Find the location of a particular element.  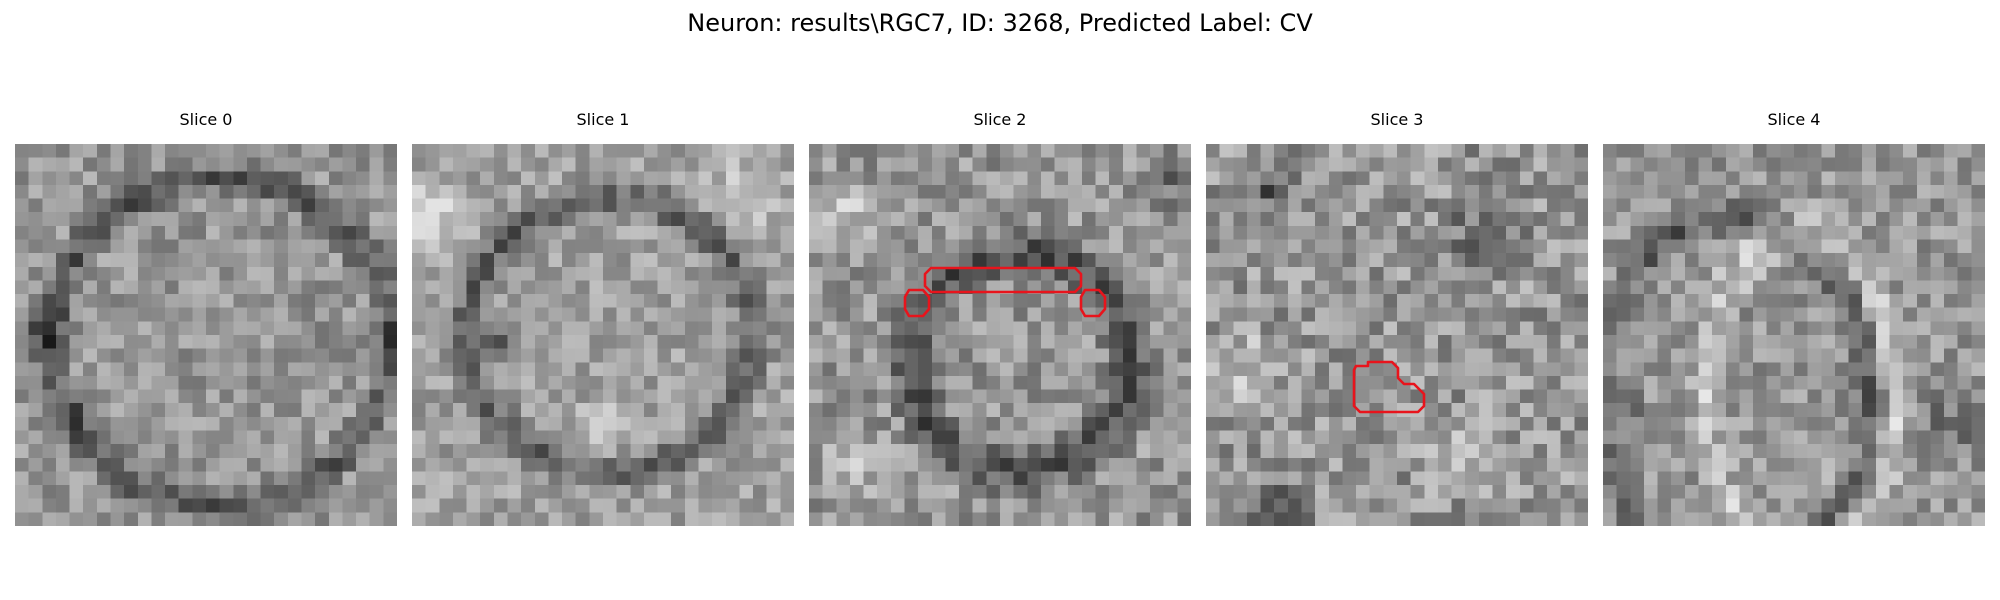

slice-title: Slice 2 is located at coordinates (1000, 119).